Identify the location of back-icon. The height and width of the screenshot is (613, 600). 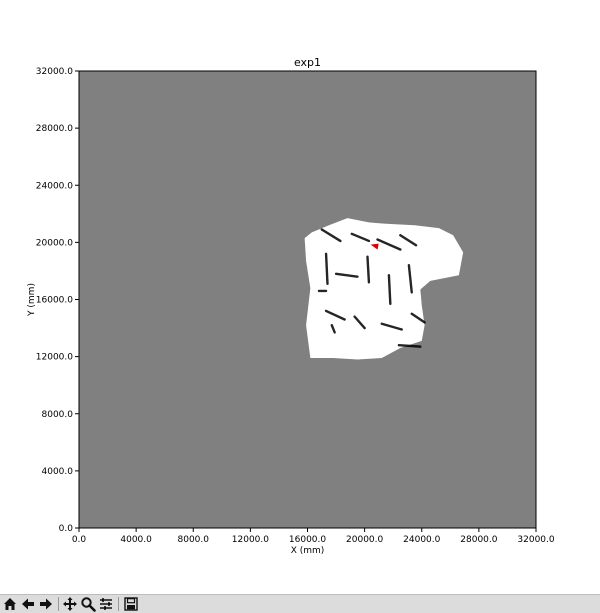
(28, 604).